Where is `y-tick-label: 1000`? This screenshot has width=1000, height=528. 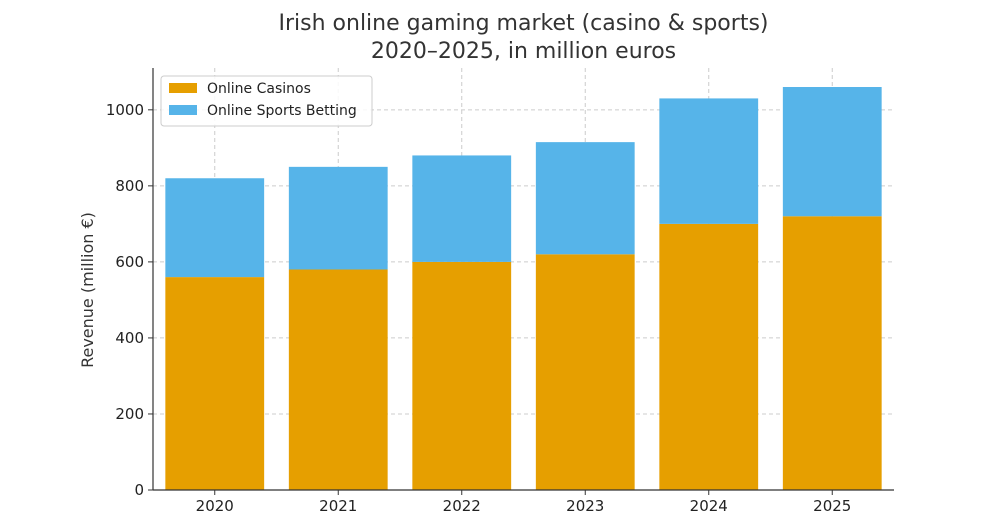
y-tick-label: 1000 is located at coordinates (125, 110).